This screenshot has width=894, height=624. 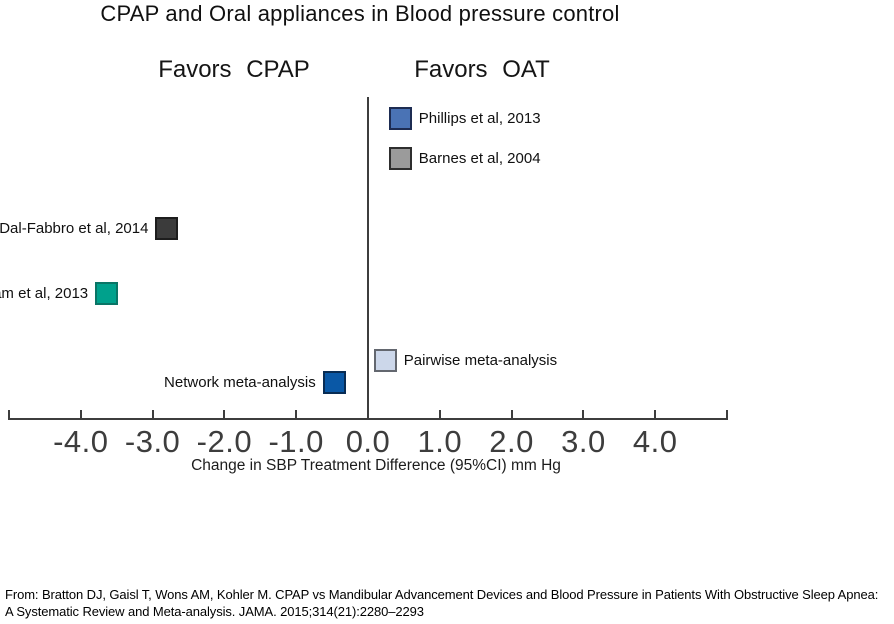 What do you see at coordinates (44, 293) in the screenshot?
I see `study-label: Lam et al, 2013` at bounding box center [44, 293].